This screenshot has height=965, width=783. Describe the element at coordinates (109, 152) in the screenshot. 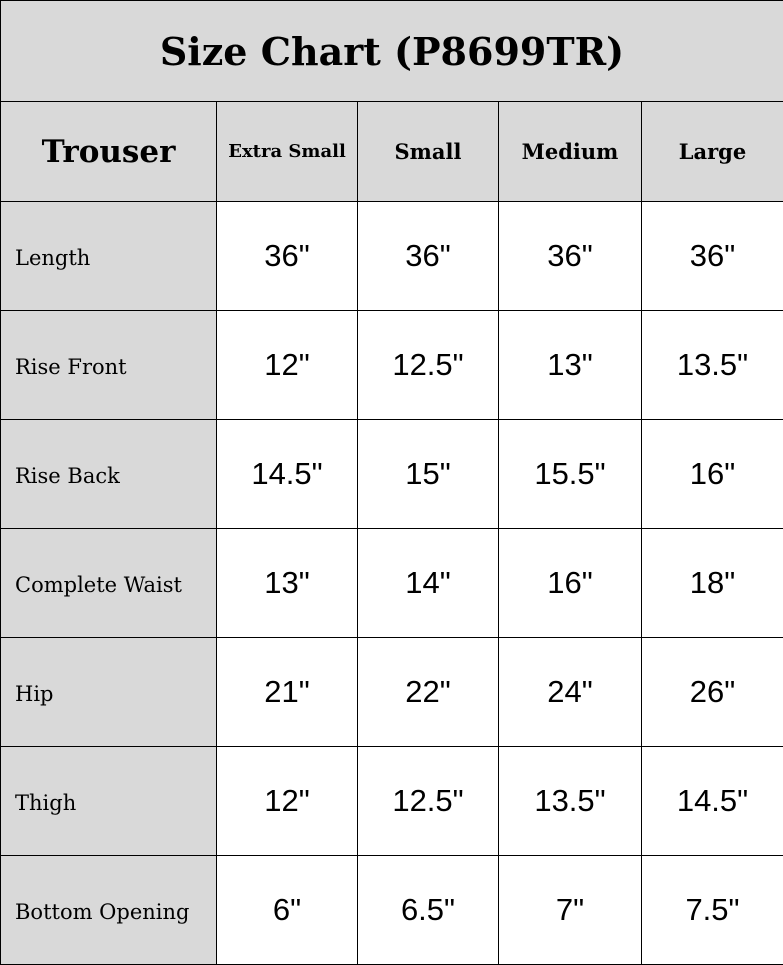

I see `category-header: Trouser` at that location.